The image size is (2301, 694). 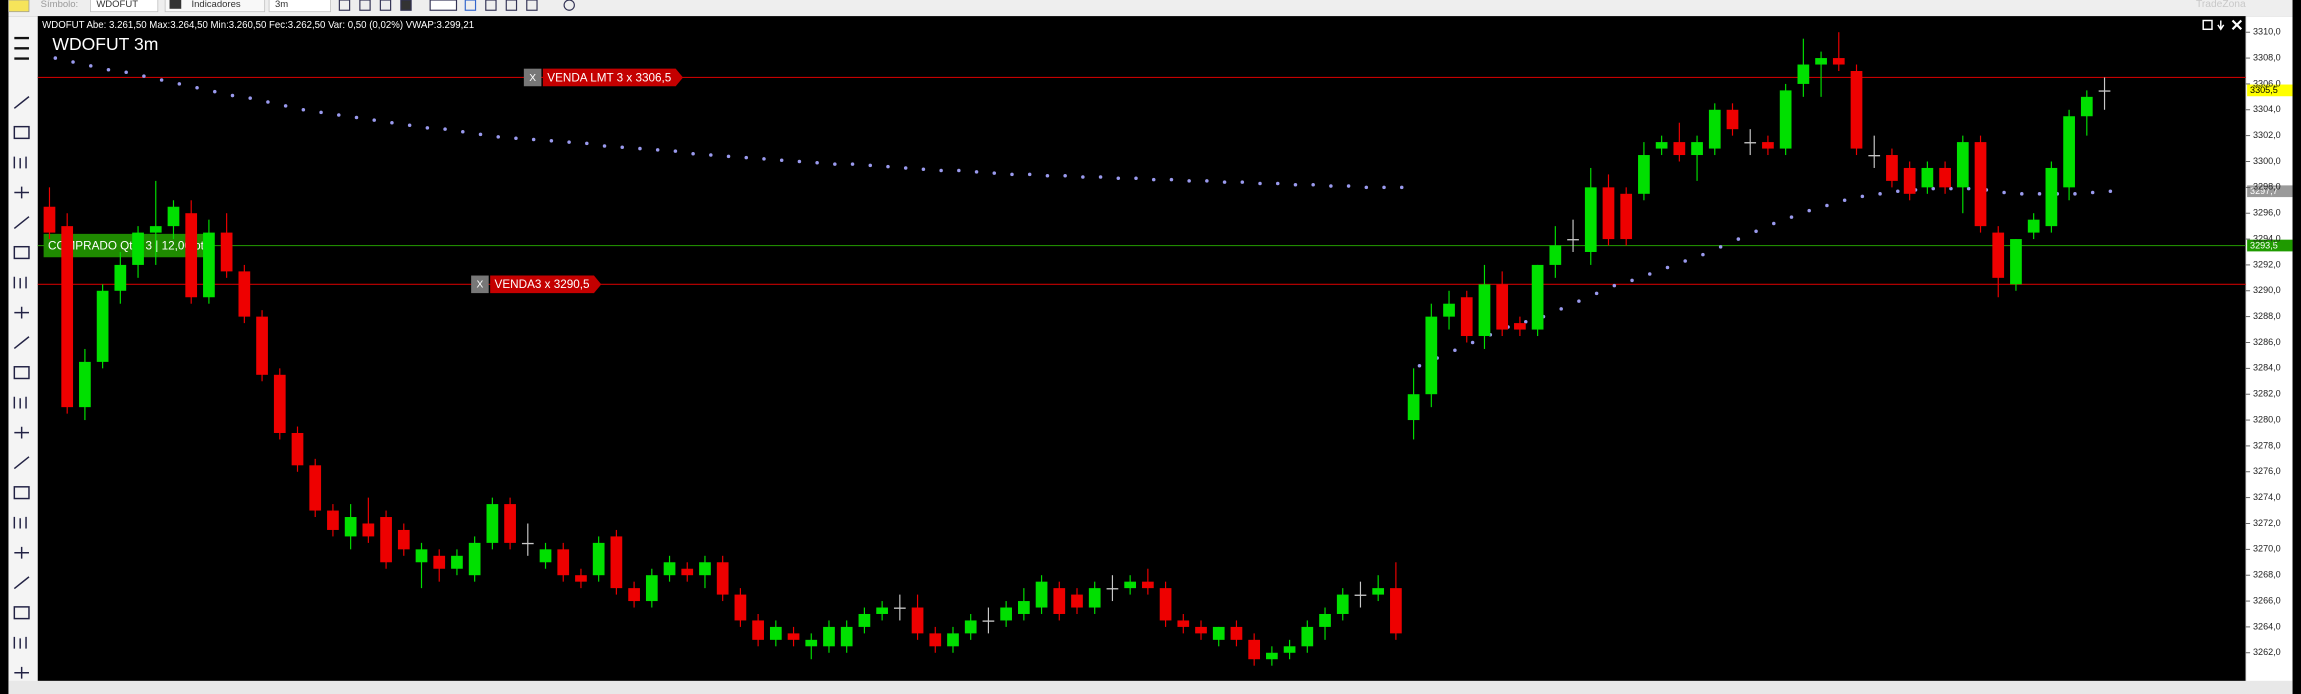 What do you see at coordinates (299, 6) in the screenshot?
I see `timeframe-select` at bounding box center [299, 6].